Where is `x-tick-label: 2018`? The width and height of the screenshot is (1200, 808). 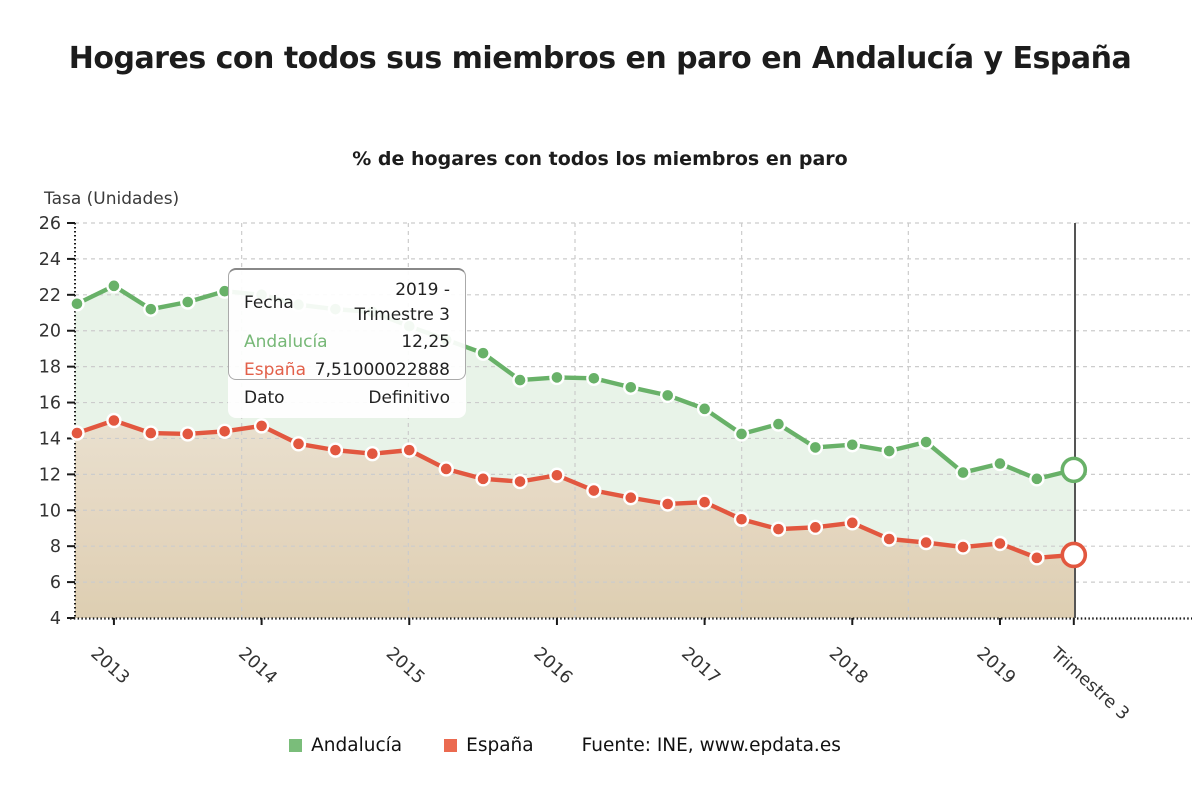 x-tick-label: 2018 is located at coordinates (848, 666).